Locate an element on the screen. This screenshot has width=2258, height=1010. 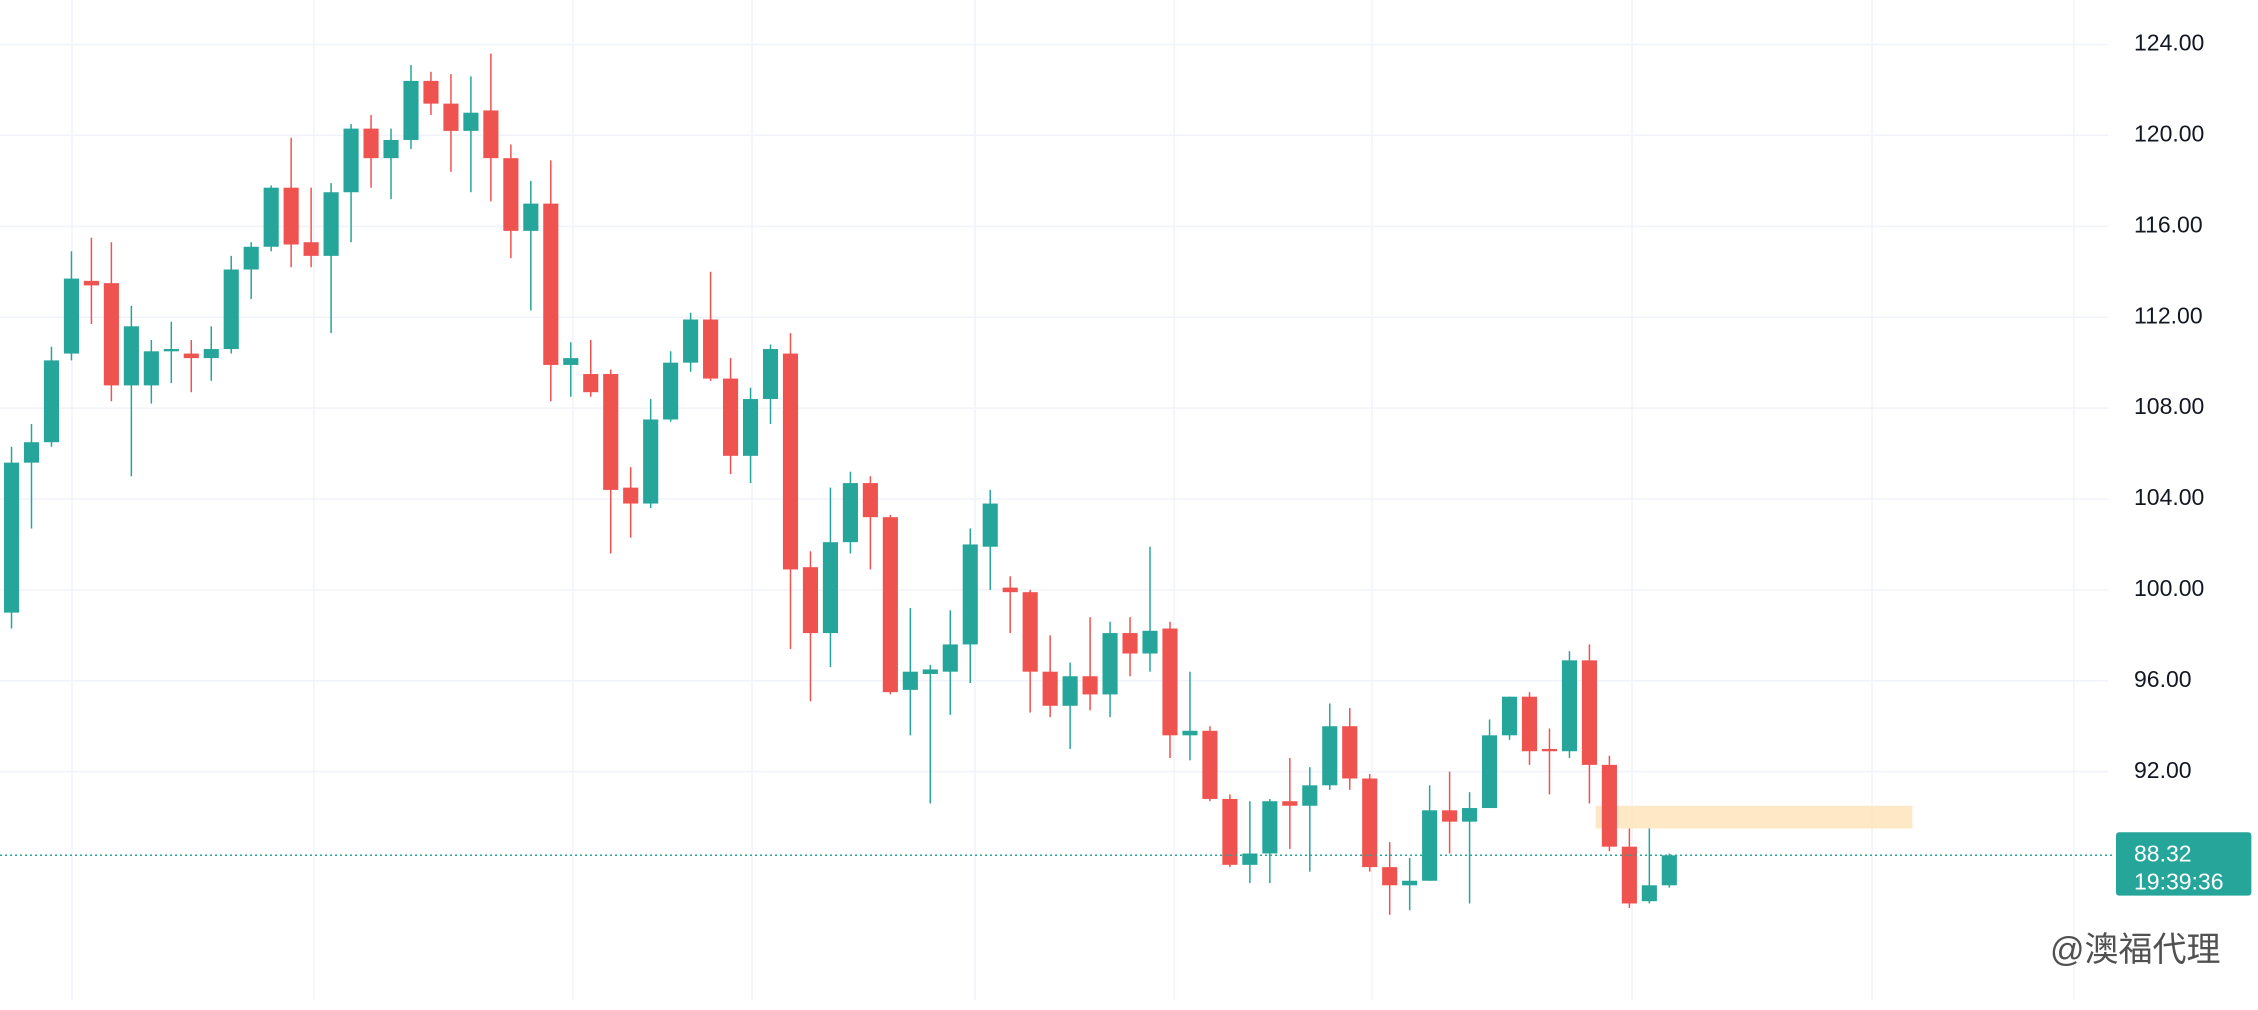
watermark: @澳福代理 is located at coordinates (2135, 950).